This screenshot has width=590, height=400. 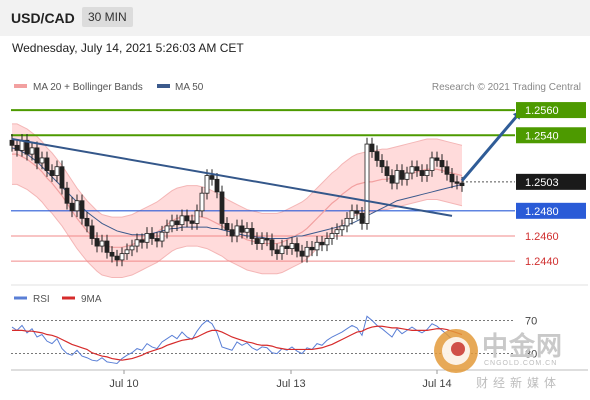 I want to click on level-label-1.2440: 1.2440, so click(x=542, y=262).